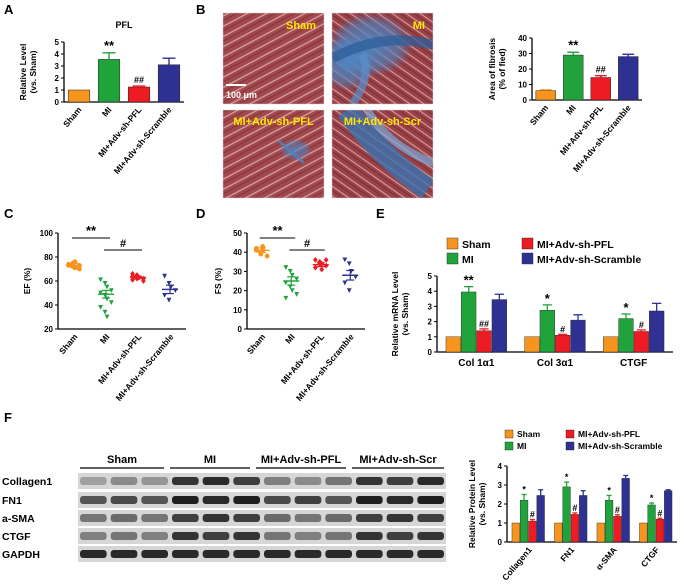  I want to click on blot-group-label: Sham, so click(122, 460).